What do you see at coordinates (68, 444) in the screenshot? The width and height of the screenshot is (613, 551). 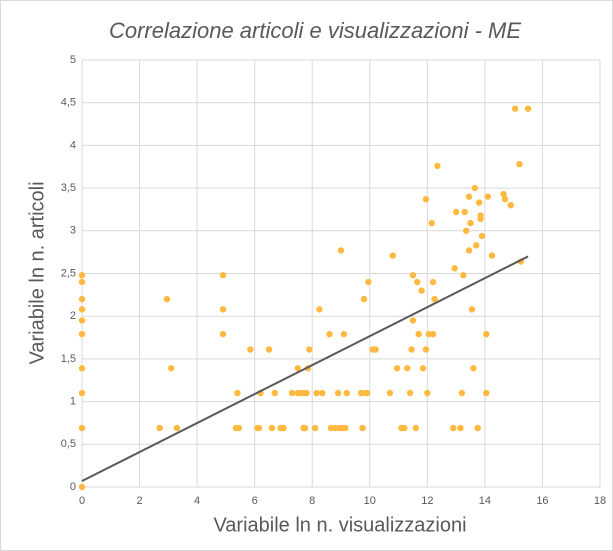 I see `y-tick-label: 0,5` at bounding box center [68, 444].